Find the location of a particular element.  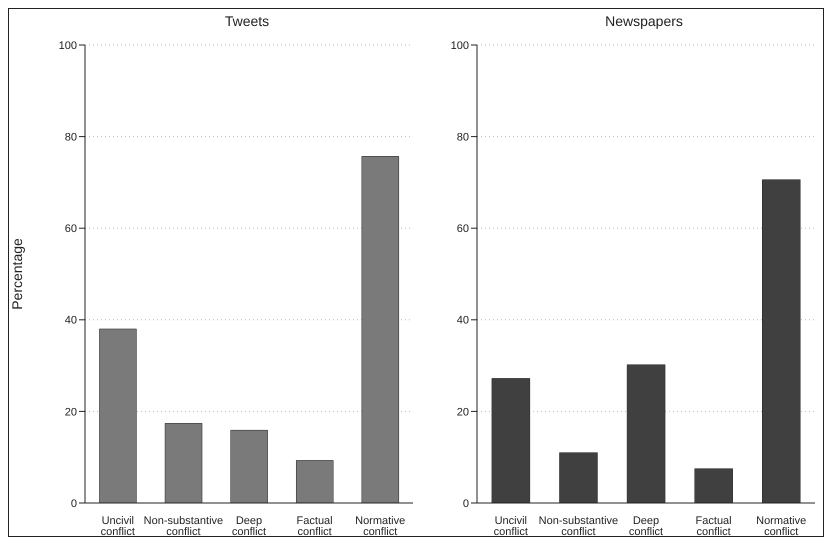

chart-title: Tweets is located at coordinates (247, 21).